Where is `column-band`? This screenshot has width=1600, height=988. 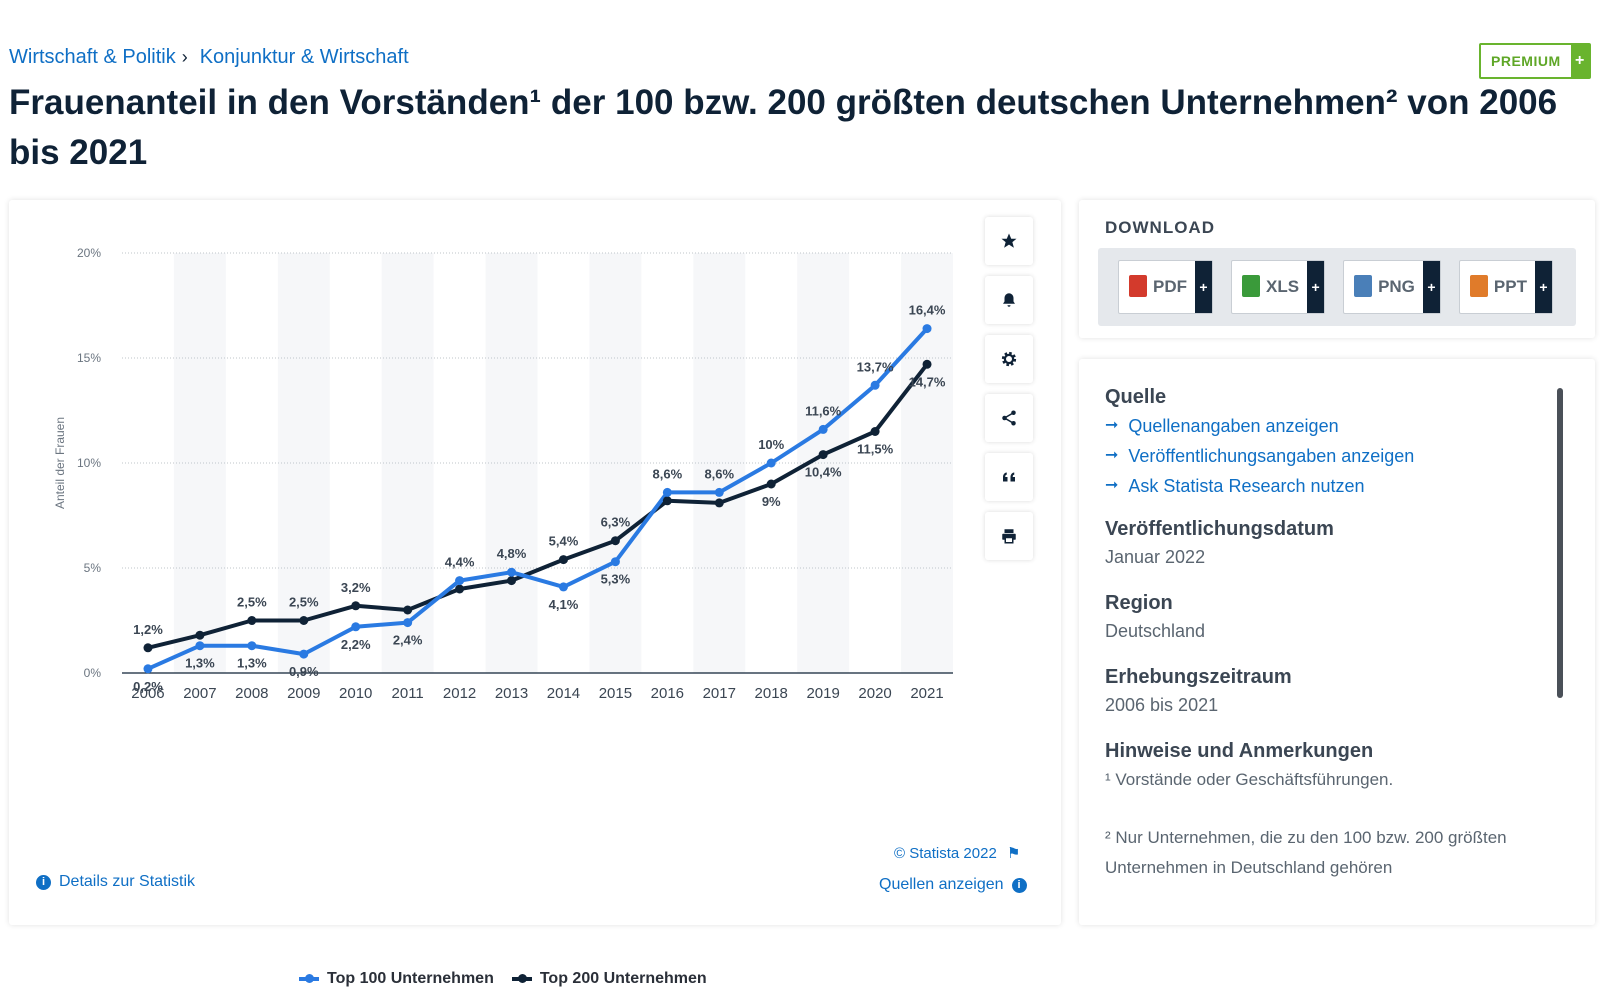 column-band is located at coordinates (511, 463).